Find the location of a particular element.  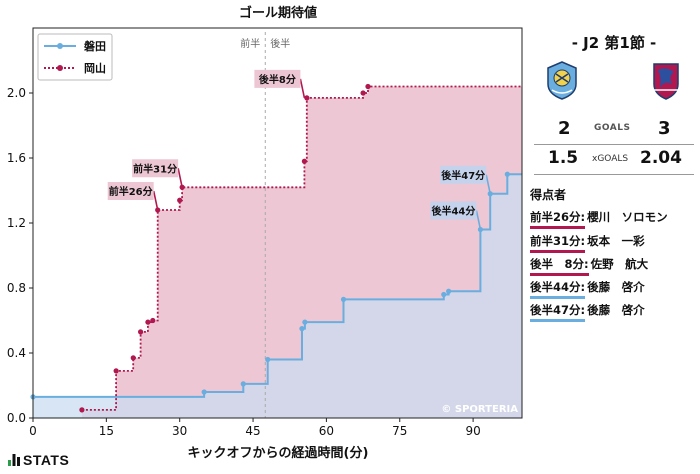

watermark: © SPORTERIA is located at coordinates (479, 409).